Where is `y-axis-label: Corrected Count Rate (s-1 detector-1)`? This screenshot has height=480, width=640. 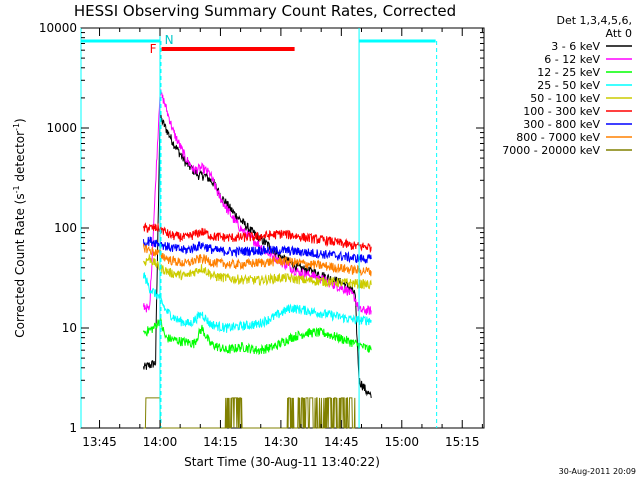
y-axis-label: Corrected Count Rate (s-1 detector-1) is located at coordinates (19, 227).